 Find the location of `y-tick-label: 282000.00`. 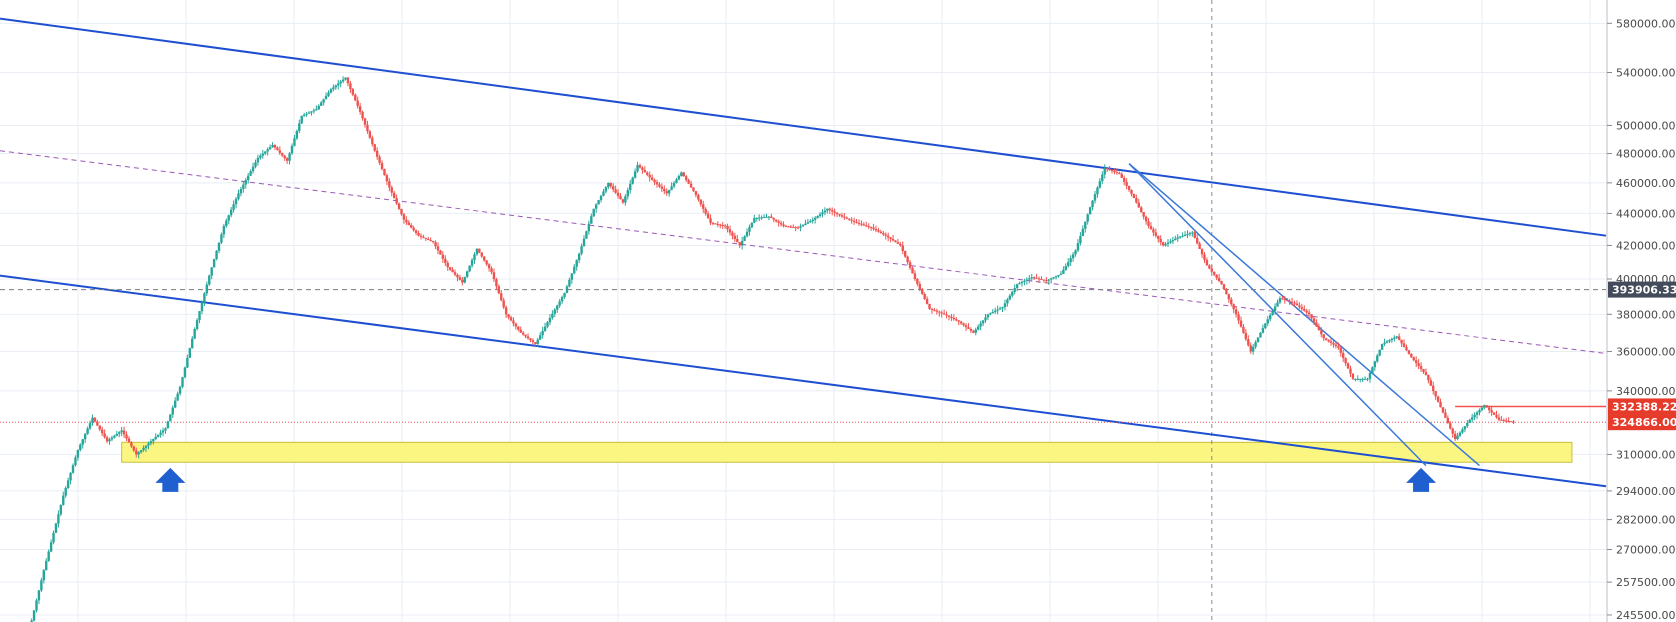

y-tick-label: 282000.00 is located at coordinates (1646, 520).